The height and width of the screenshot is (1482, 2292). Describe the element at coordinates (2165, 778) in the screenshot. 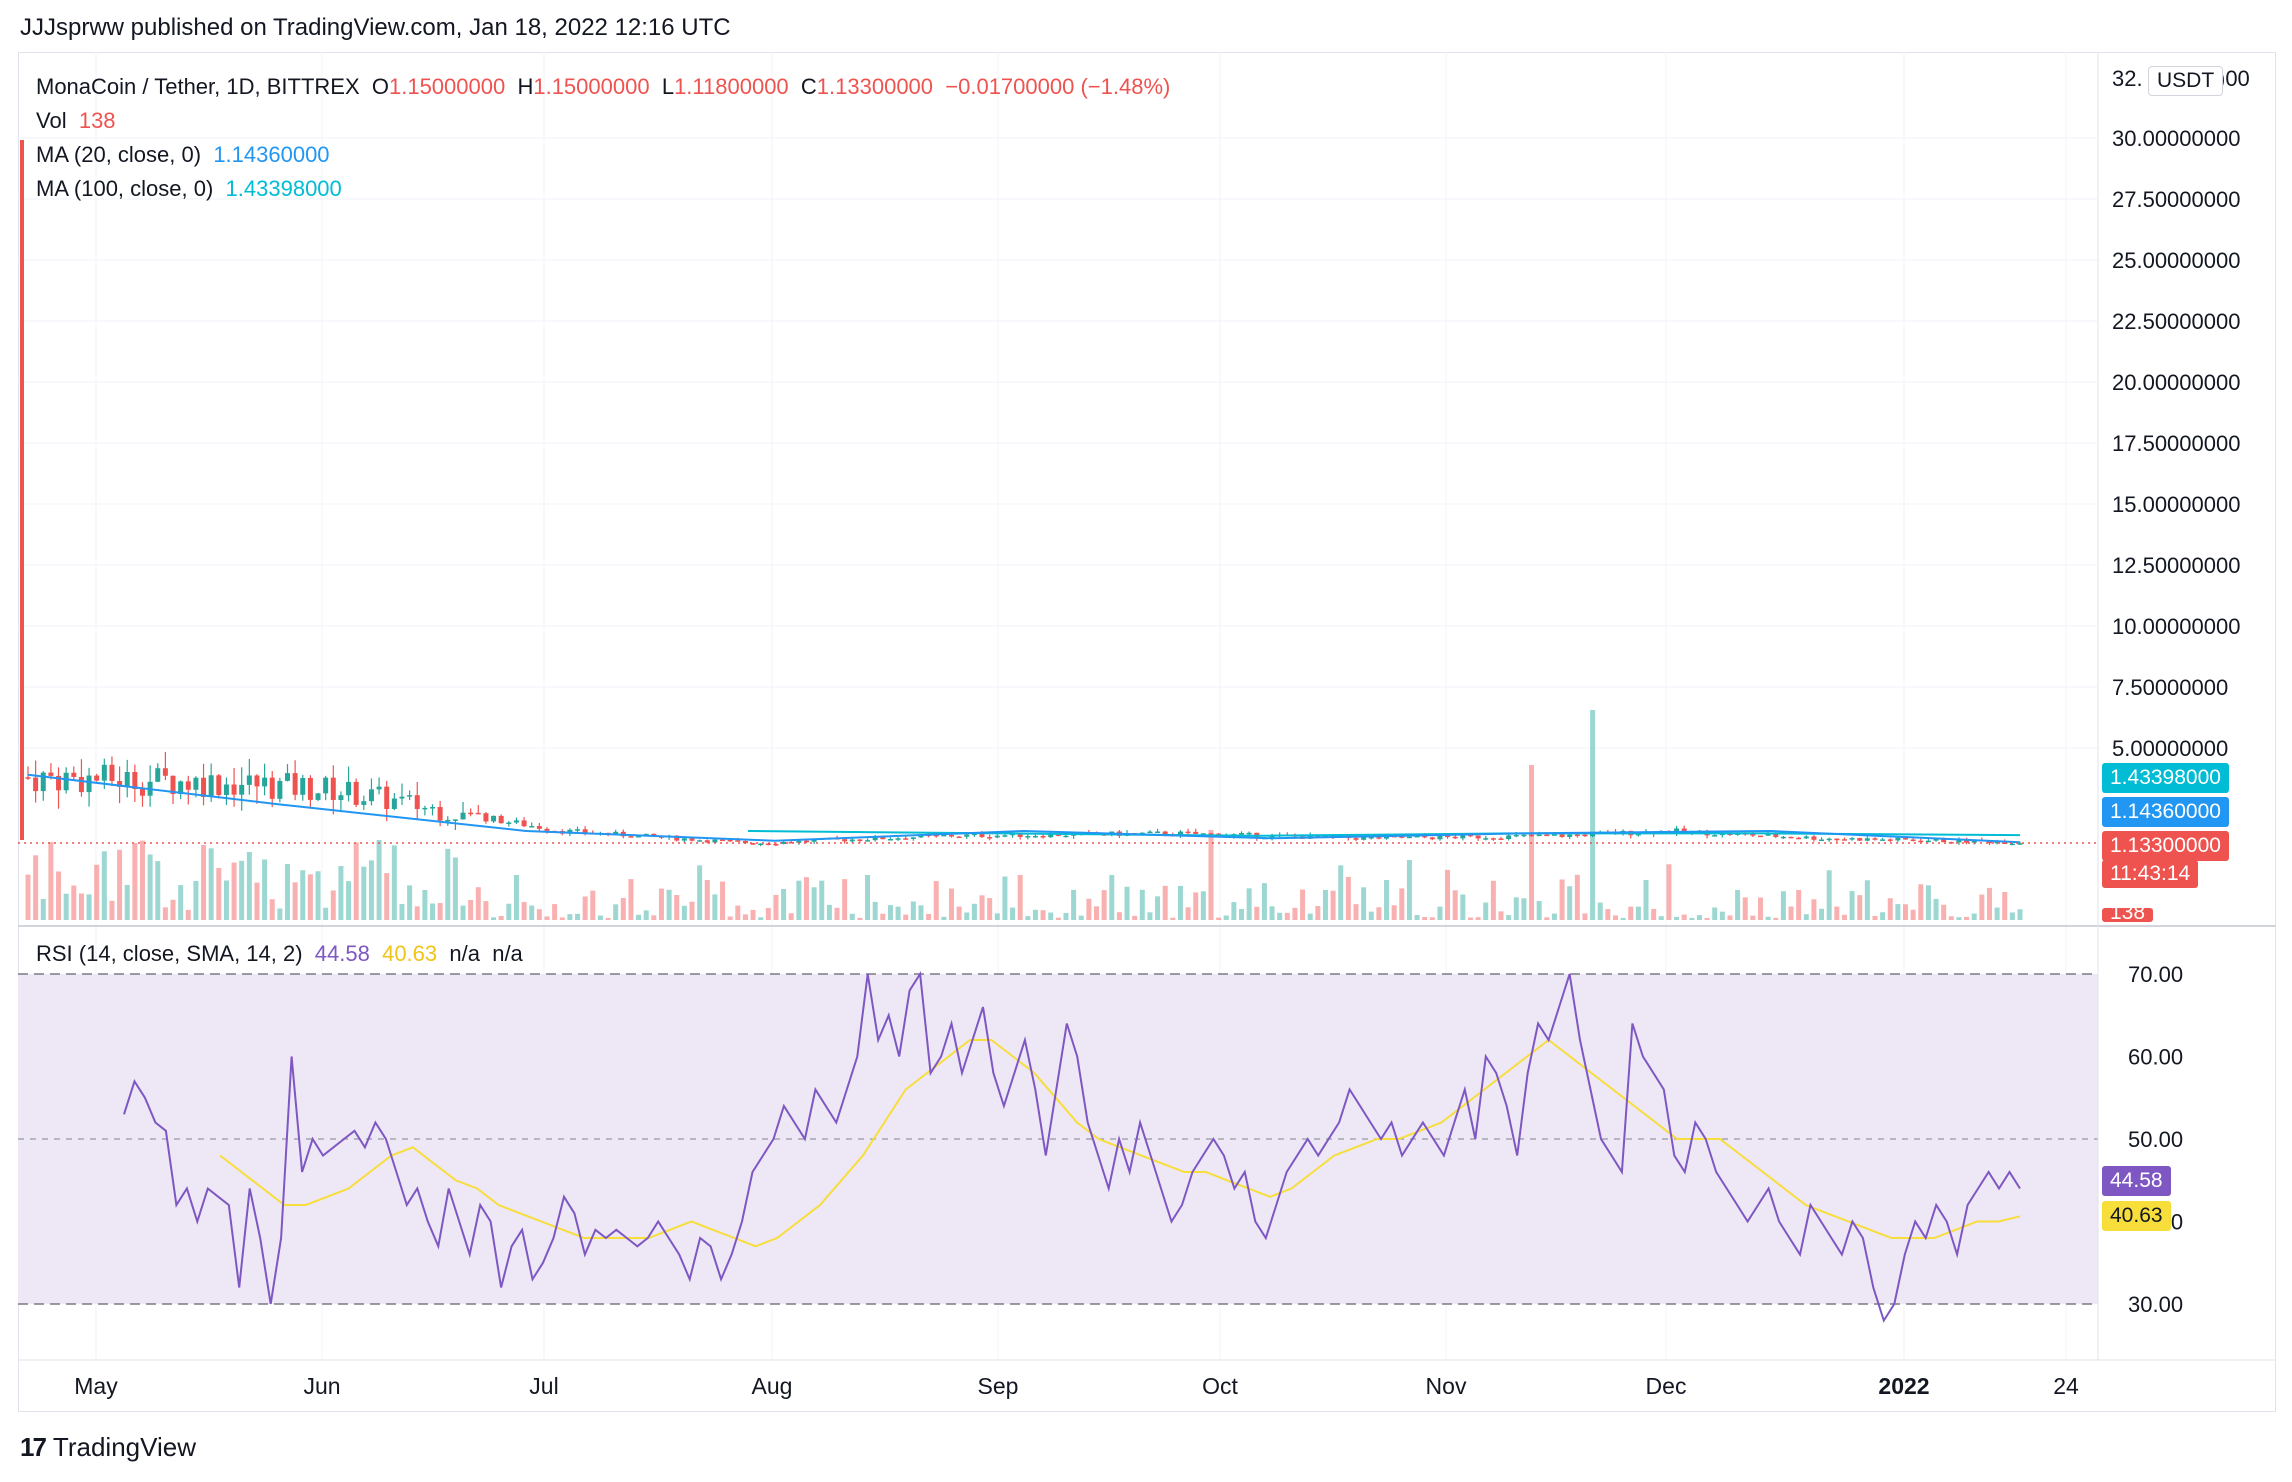

I see `ma100-price-tag: 1.43398000` at that location.